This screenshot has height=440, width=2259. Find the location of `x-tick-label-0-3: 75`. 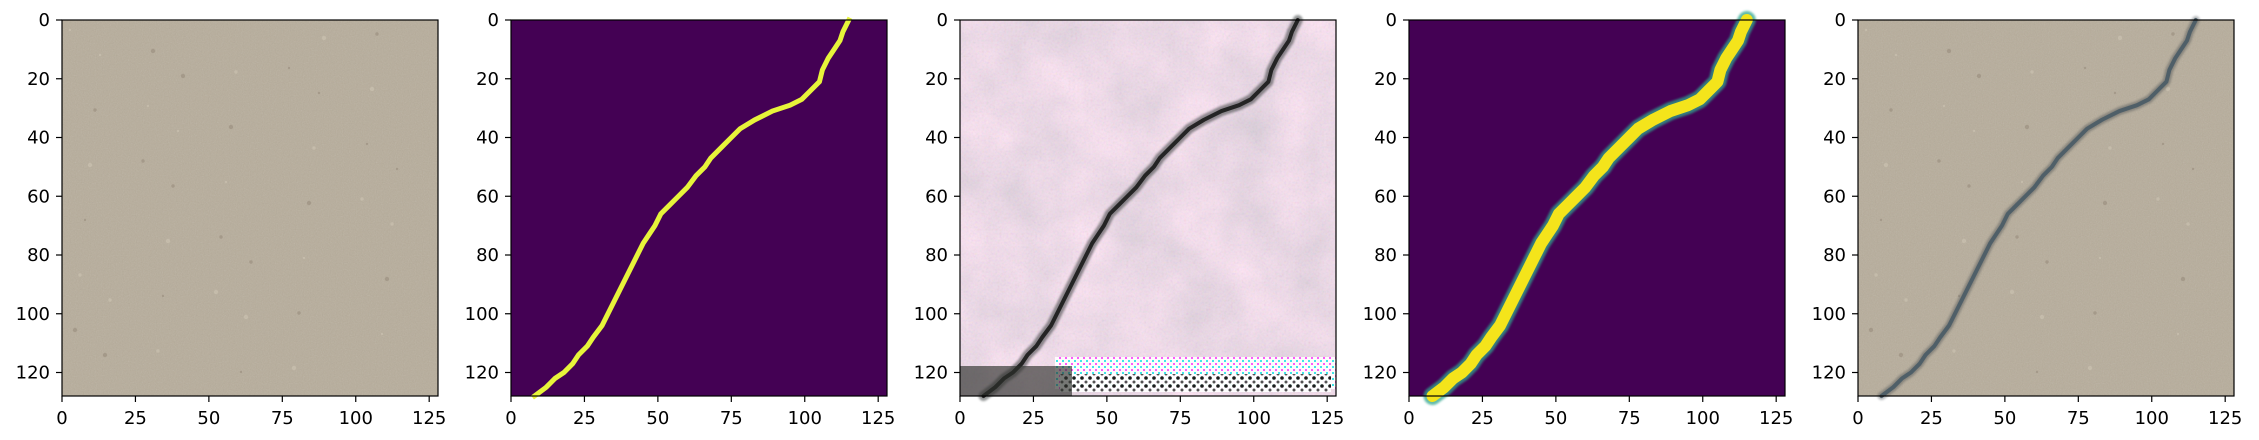

x-tick-label-0-3: 75 is located at coordinates (282, 418).